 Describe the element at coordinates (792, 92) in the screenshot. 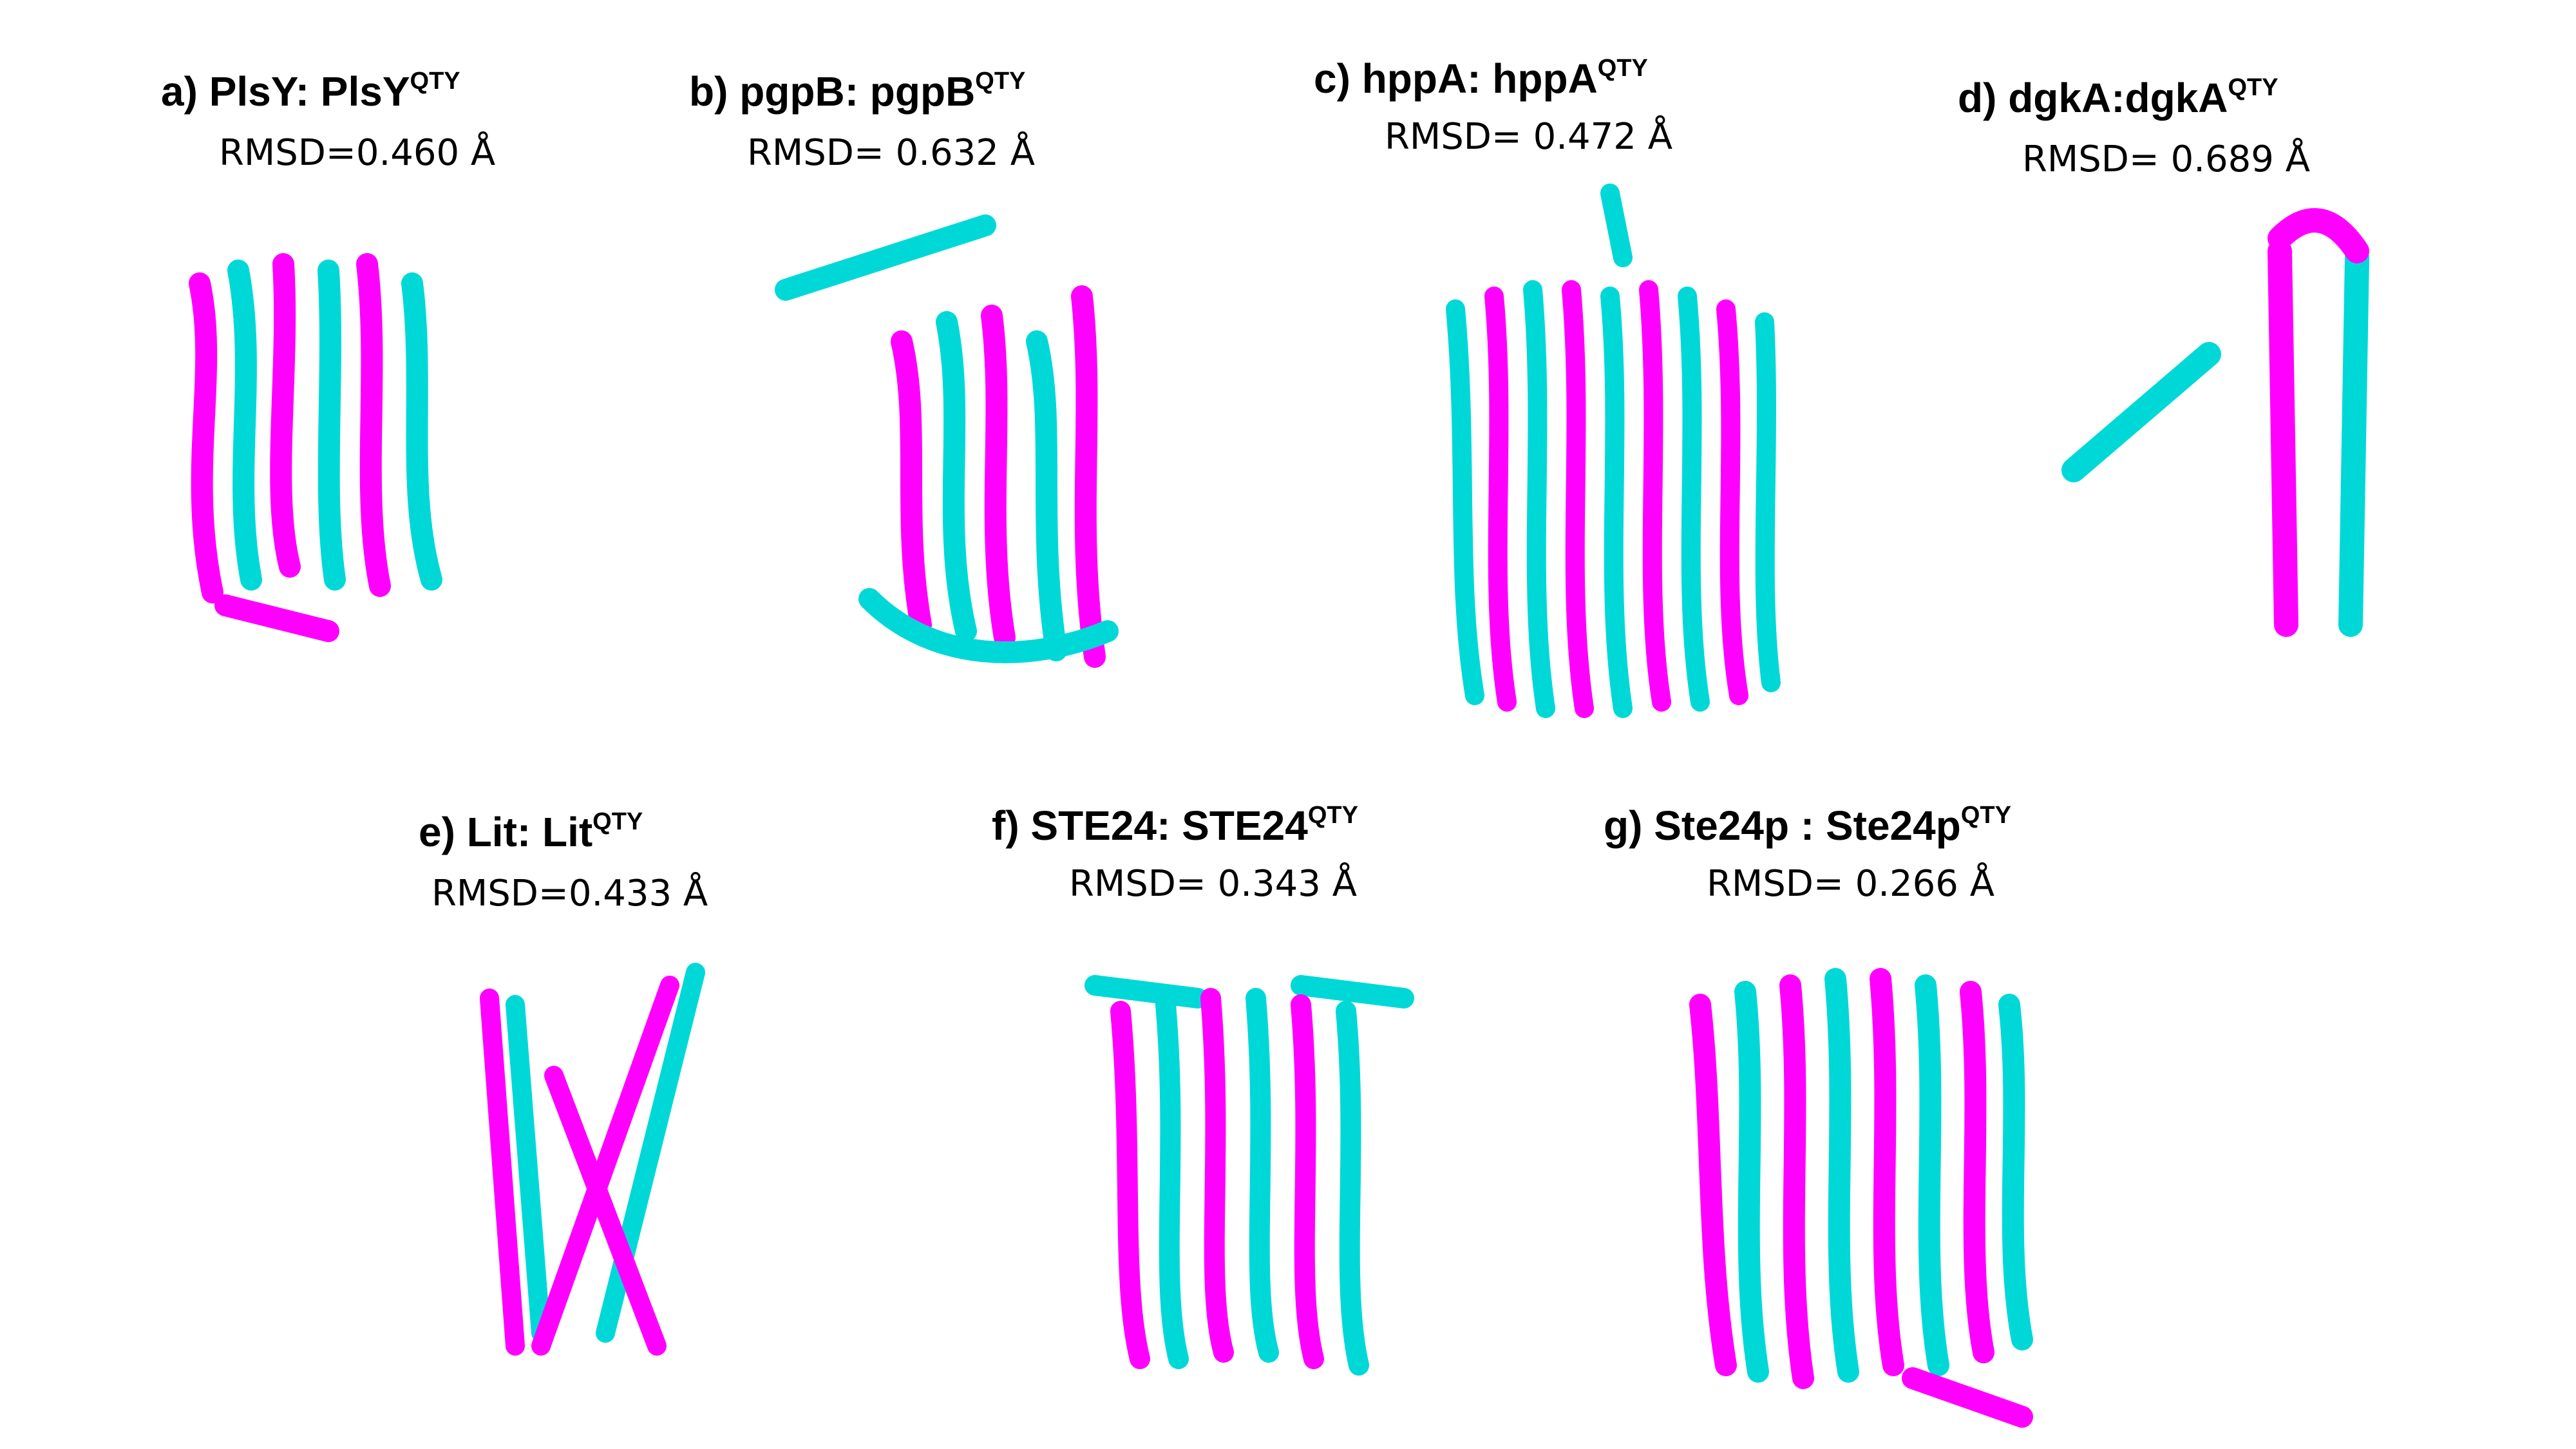

I see `panel-b-protein: pgpB` at that location.